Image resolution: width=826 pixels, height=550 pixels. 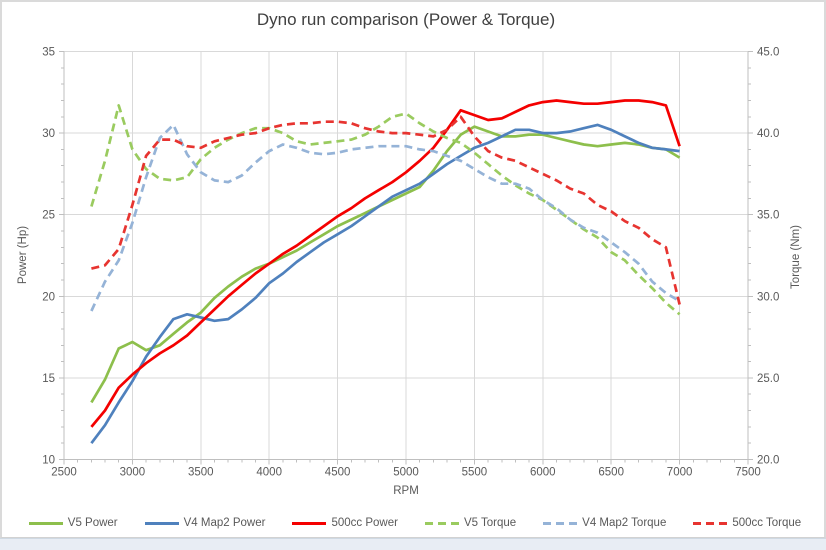 What do you see at coordinates (48, 379) in the screenshot?
I see `y-left-tick-label: 15` at bounding box center [48, 379].